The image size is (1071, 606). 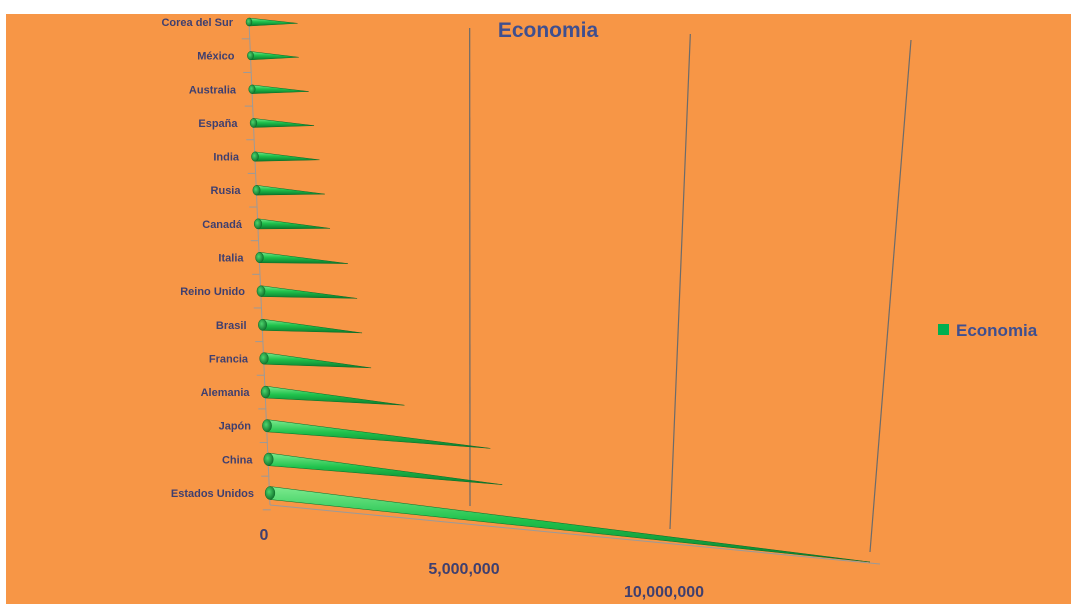 What do you see at coordinates (231, 259) in the screenshot?
I see `category-label: Italia` at bounding box center [231, 259].